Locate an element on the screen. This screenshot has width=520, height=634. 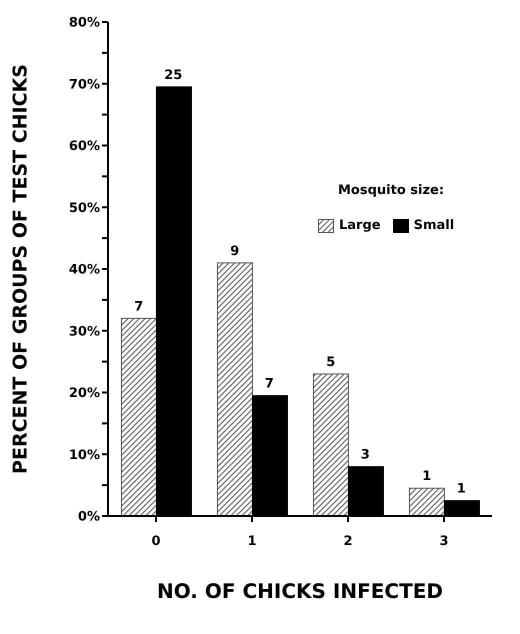
y-tick-label: 70% is located at coordinates (84, 84).